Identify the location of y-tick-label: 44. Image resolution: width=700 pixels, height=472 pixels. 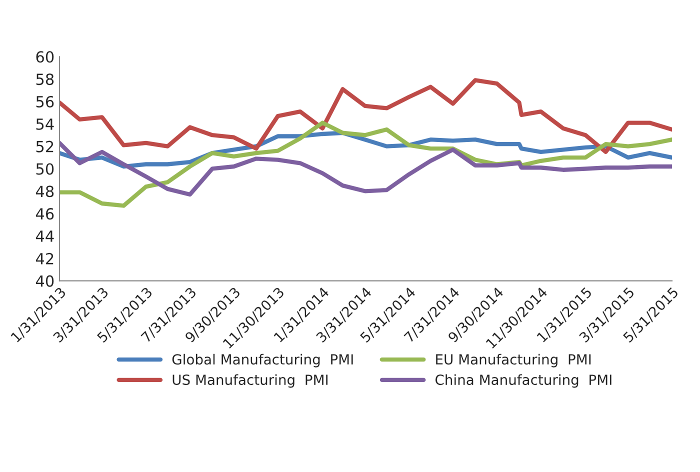
(45, 236).